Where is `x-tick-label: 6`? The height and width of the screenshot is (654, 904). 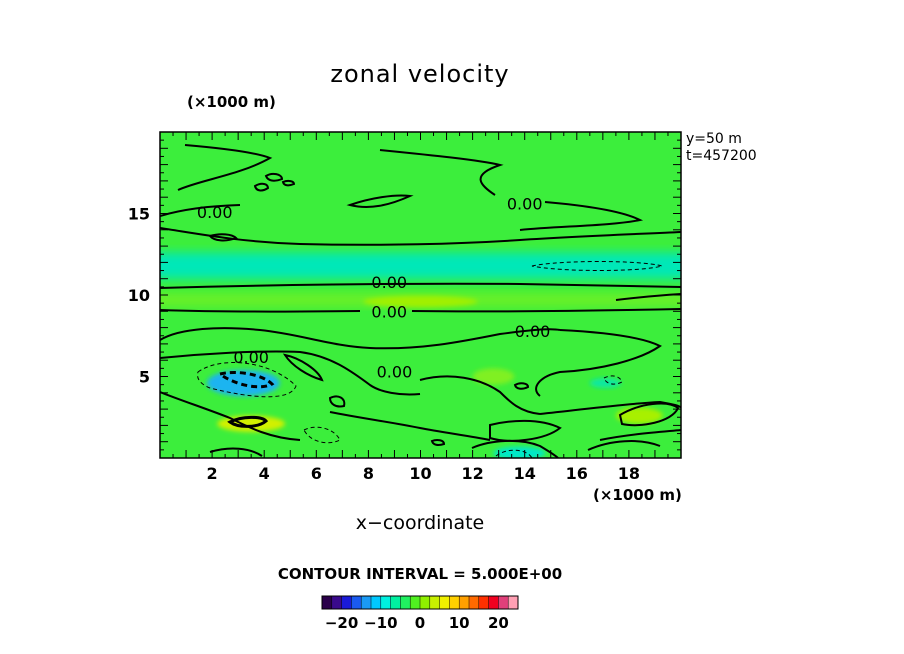
x-tick-label: 6 is located at coordinates (316, 473).